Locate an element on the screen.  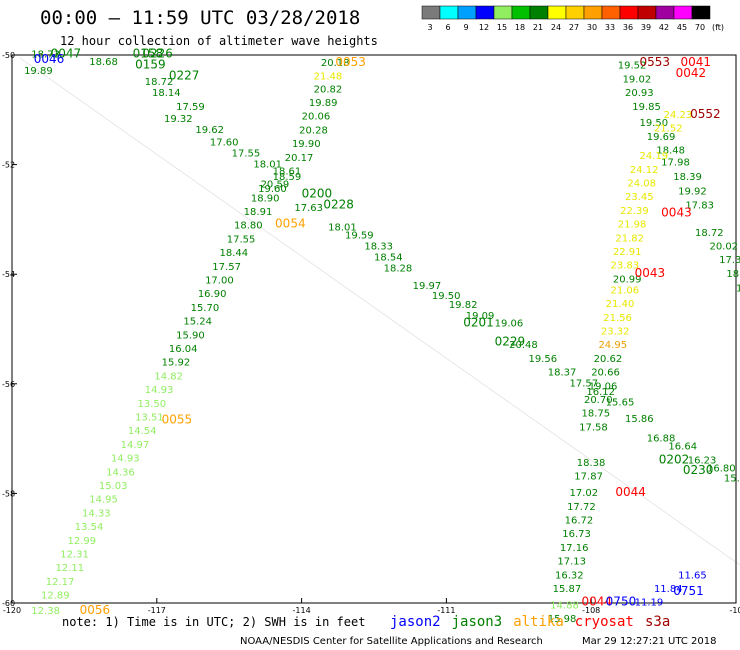
x-tick-label: -117 is located at coordinates (157, 610).